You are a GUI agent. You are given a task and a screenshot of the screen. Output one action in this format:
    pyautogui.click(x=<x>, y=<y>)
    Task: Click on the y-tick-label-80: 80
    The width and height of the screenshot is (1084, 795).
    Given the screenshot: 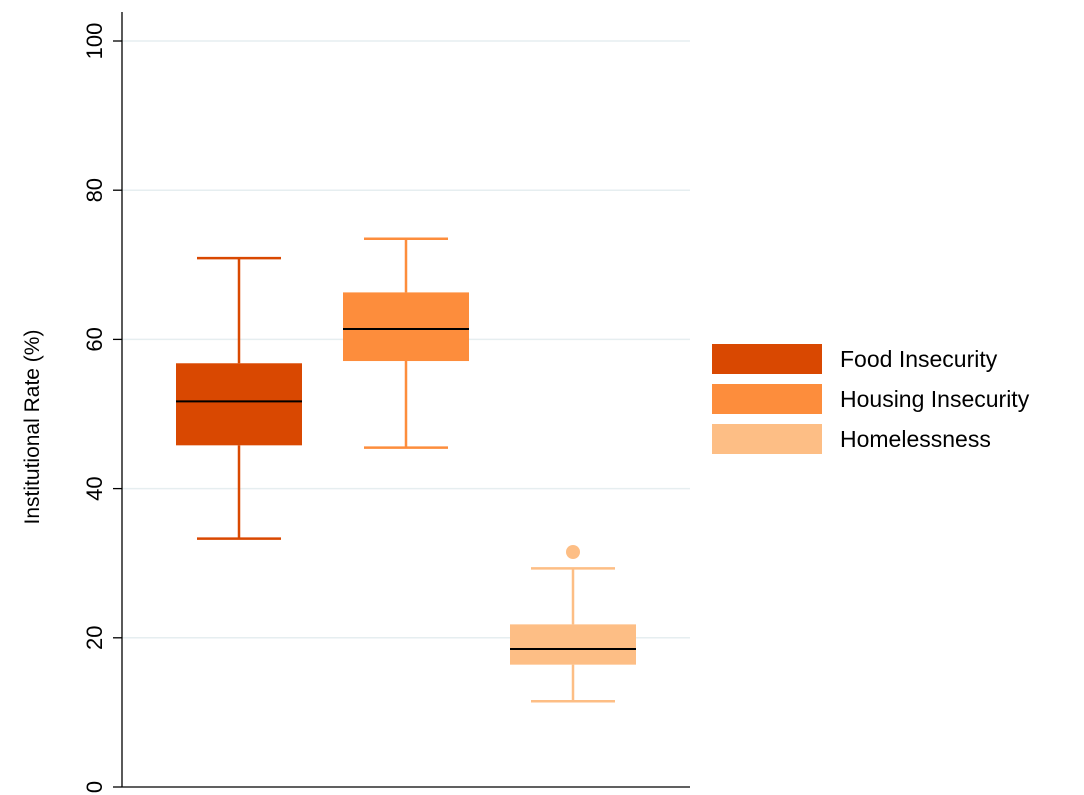 What is the action you would take?
    pyautogui.click(x=94, y=190)
    